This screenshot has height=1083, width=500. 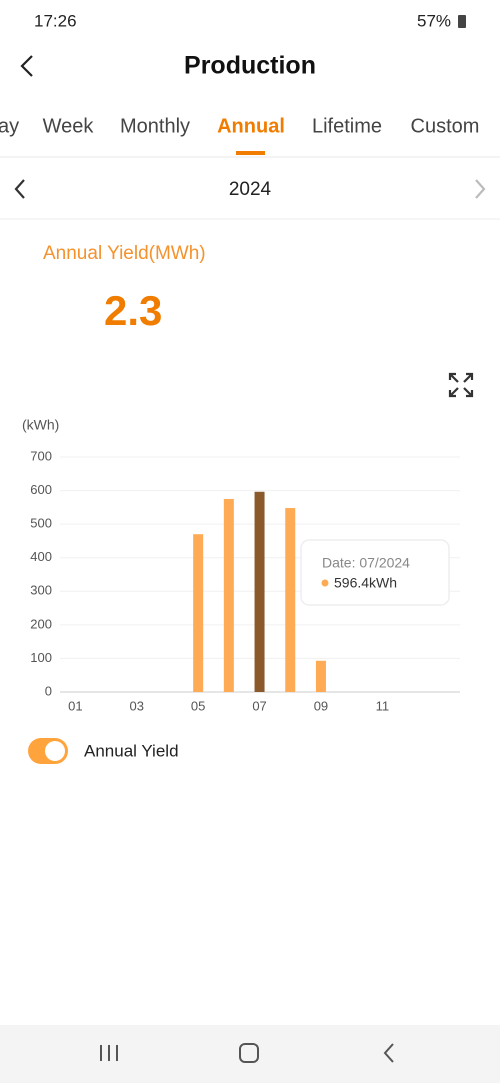 What do you see at coordinates (69, 126) in the screenshot?
I see `tab: Week` at bounding box center [69, 126].